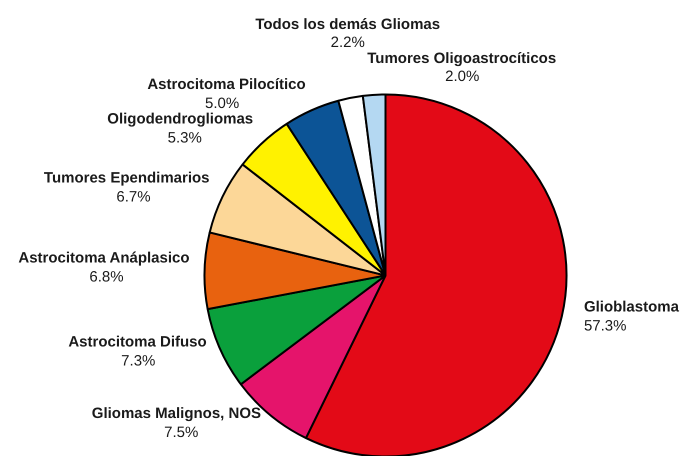 The image size is (690, 456). What do you see at coordinates (137, 341) in the screenshot?
I see `slice-label: Astrocitoma Difuso` at bounding box center [137, 341].